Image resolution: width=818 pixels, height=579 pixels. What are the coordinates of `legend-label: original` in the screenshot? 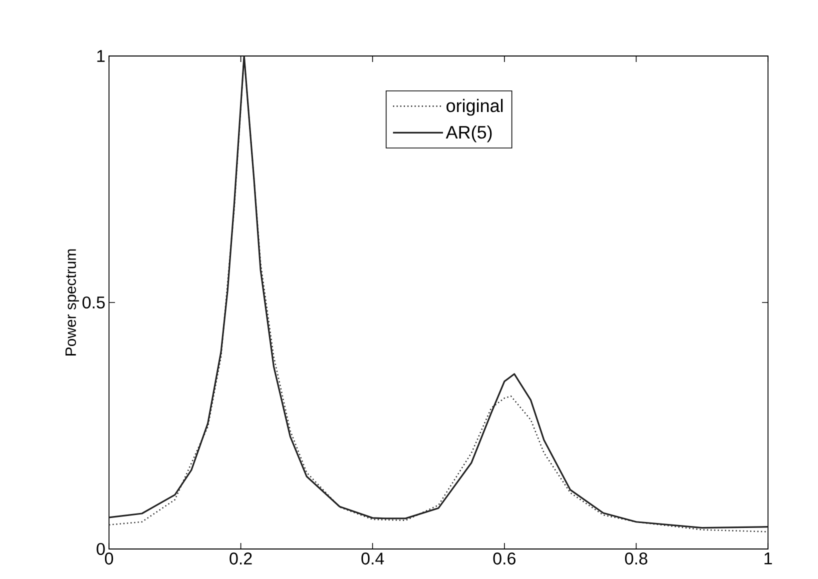 It's located at (474, 107).